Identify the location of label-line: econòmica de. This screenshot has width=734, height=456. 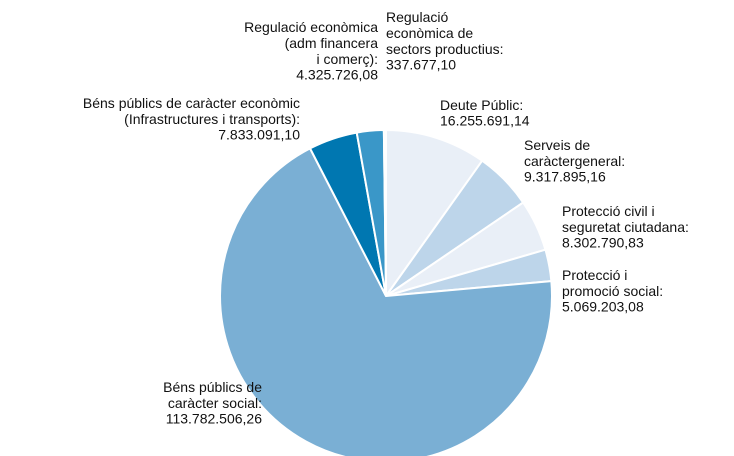
(429, 33).